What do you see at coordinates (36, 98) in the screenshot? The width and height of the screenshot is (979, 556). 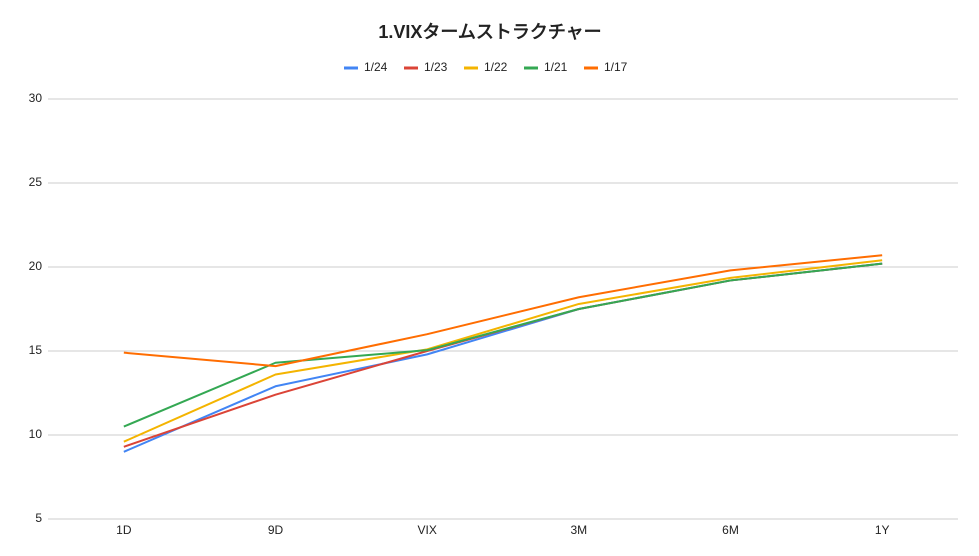 I see `y-tick-label: 30` at bounding box center [36, 98].